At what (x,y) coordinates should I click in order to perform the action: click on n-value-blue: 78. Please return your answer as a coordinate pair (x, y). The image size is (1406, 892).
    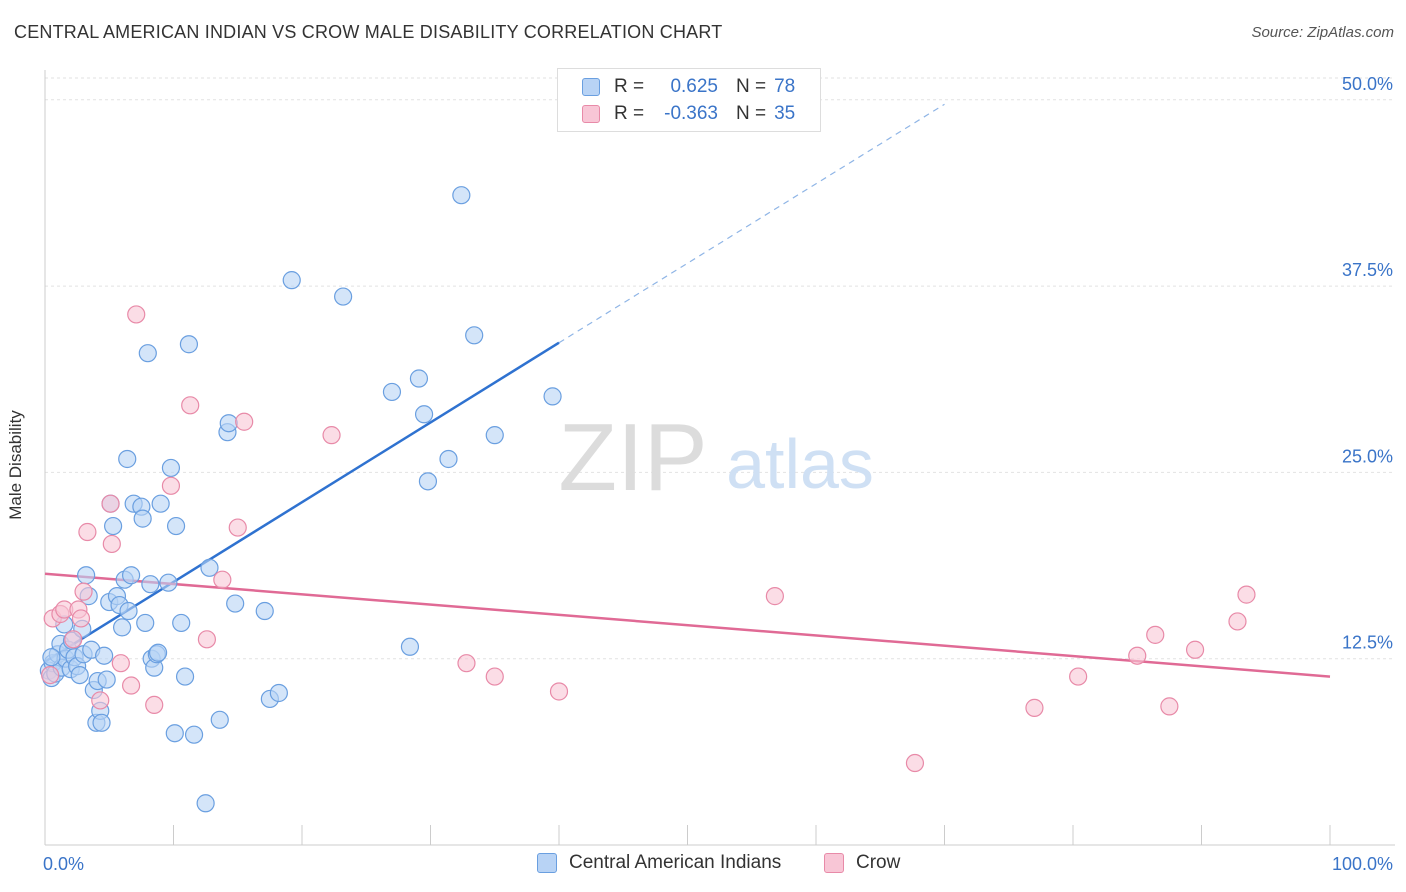
    Looking at the image, I should click on (785, 86).